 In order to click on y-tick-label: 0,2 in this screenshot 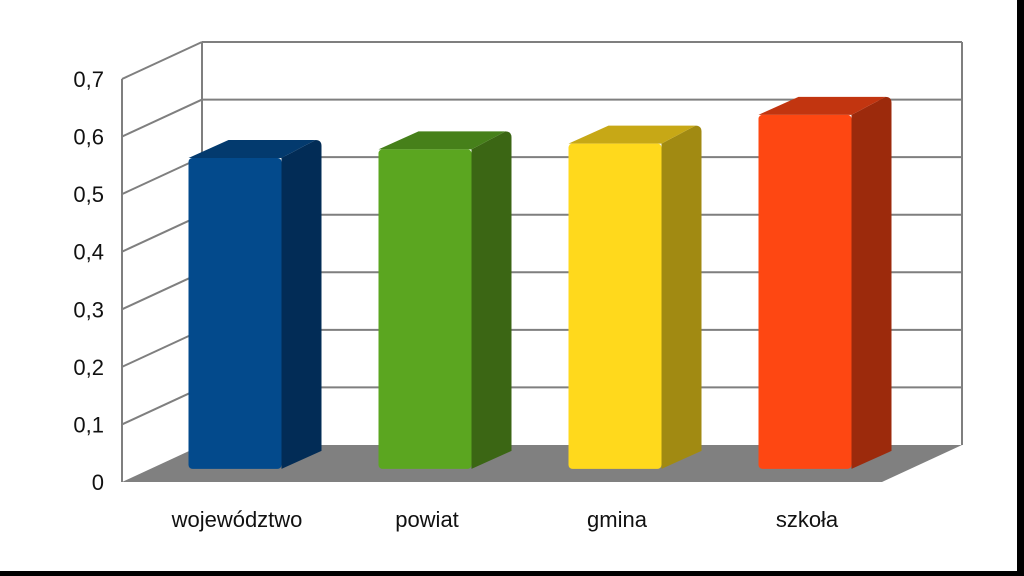, I will do `click(88, 367)`.